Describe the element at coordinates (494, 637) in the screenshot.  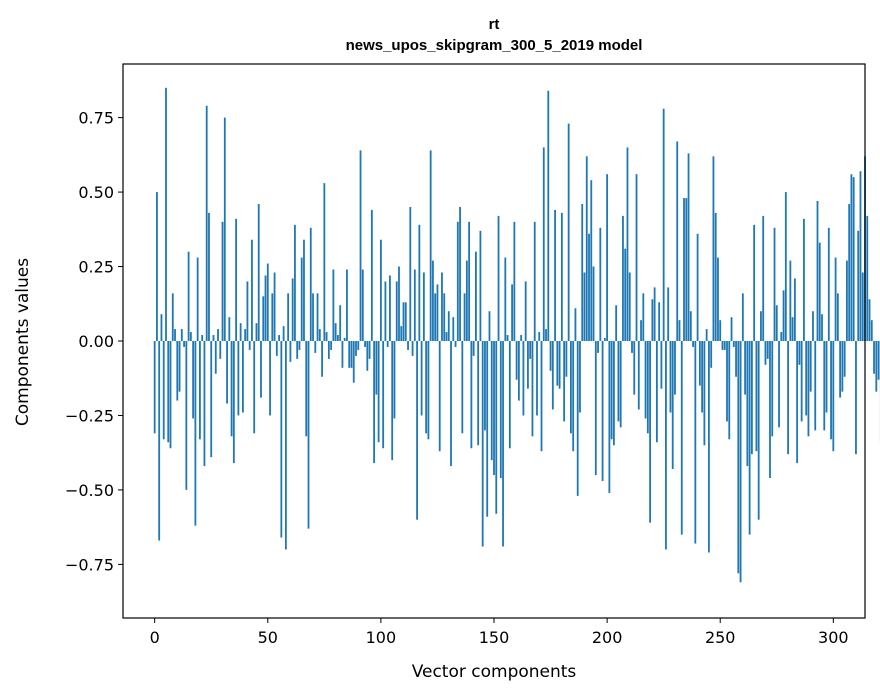
I see `x-tick-label: 150` at that location.